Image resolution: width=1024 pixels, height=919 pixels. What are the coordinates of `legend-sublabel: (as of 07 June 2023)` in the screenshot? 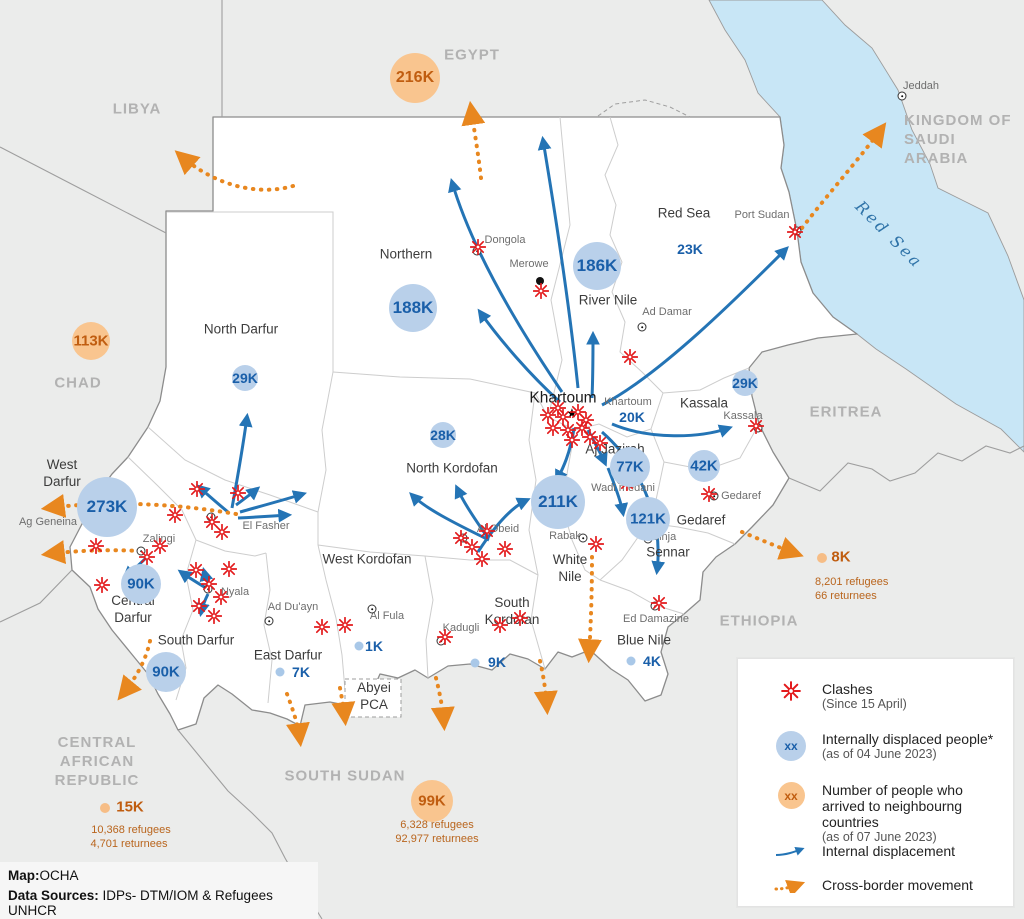 It's located at (879, 837).